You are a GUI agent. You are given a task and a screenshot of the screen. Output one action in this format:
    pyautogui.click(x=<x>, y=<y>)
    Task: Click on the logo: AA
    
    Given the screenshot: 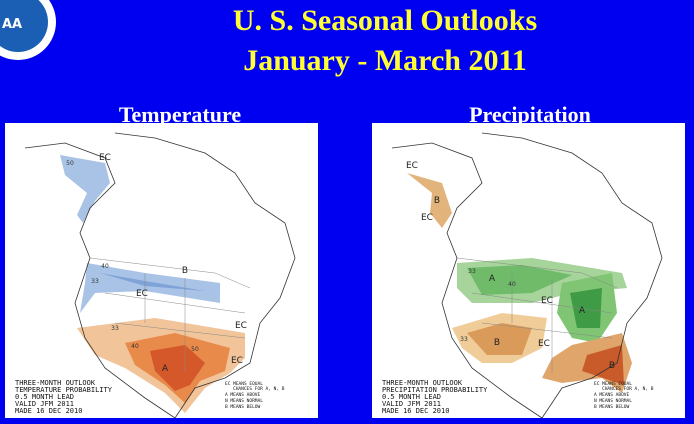 What is the action you would take?
    pyautogui.click(x=28, y=30)
    